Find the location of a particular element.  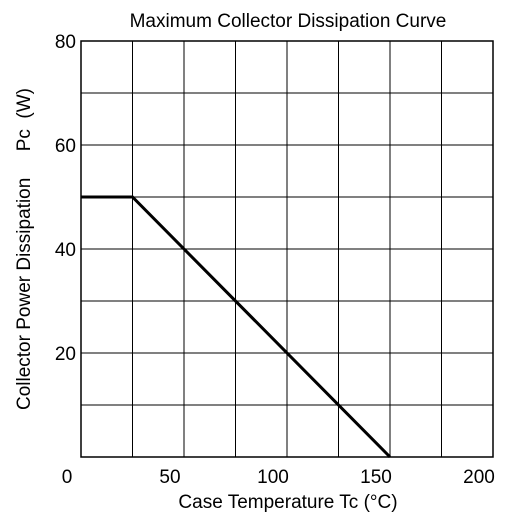

y-tick-label: 60 is located at coordinates (65, 146).